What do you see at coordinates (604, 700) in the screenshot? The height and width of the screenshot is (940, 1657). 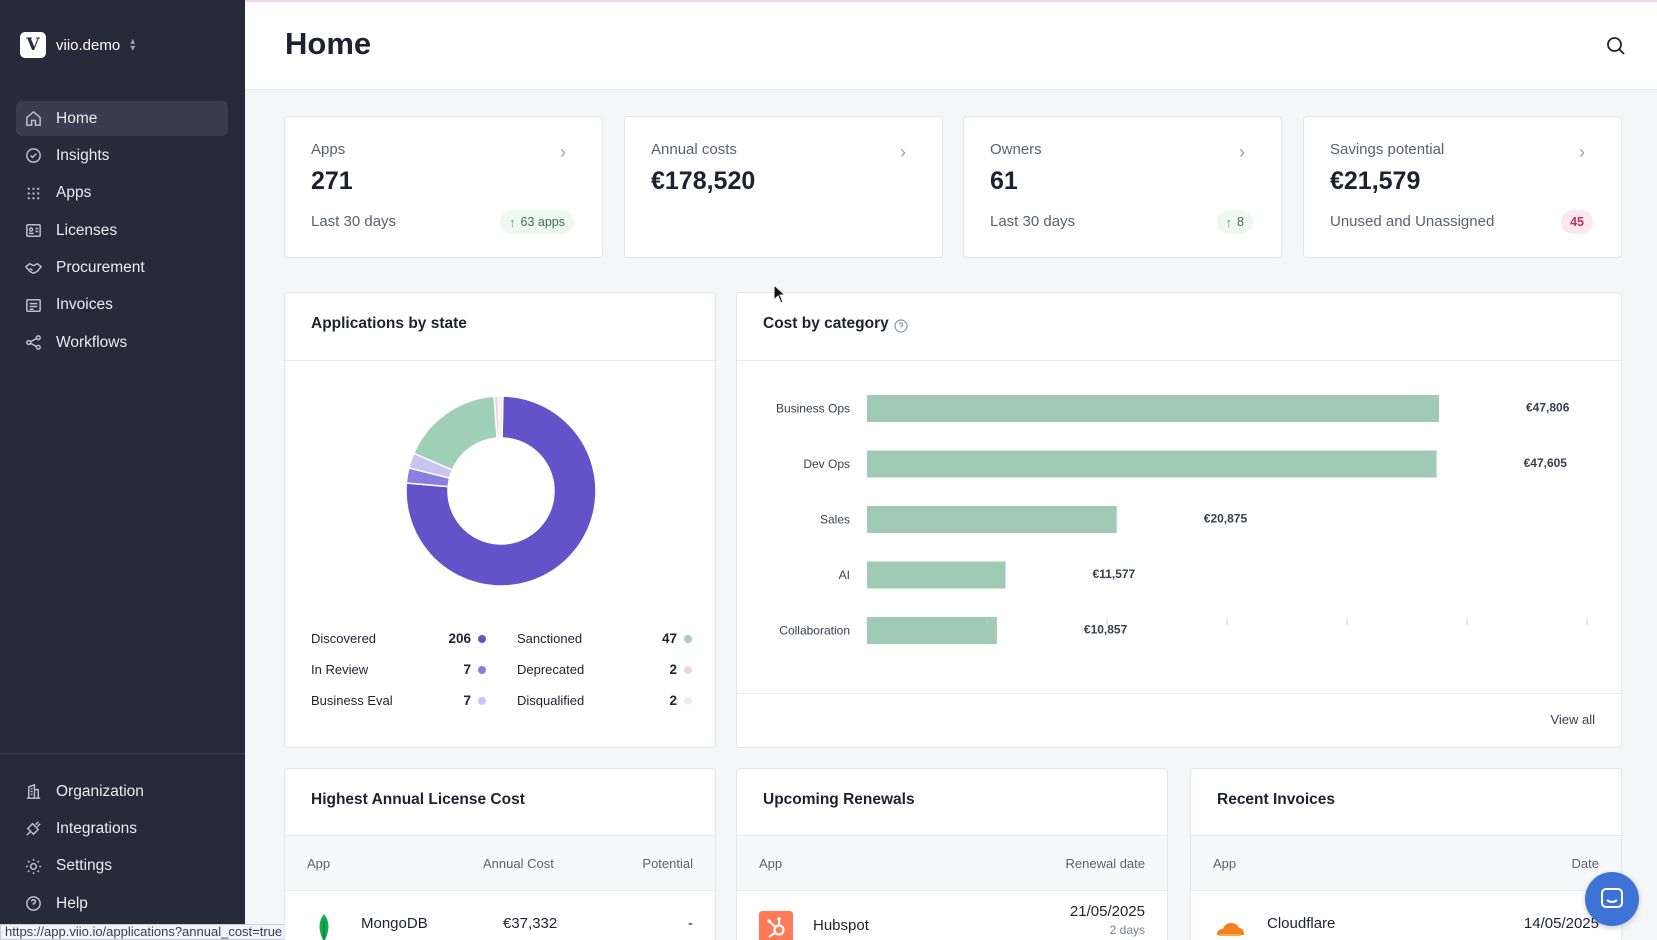 I see `legend-item-disqualified: Disqualified 2` at bounding box center [604, 700].